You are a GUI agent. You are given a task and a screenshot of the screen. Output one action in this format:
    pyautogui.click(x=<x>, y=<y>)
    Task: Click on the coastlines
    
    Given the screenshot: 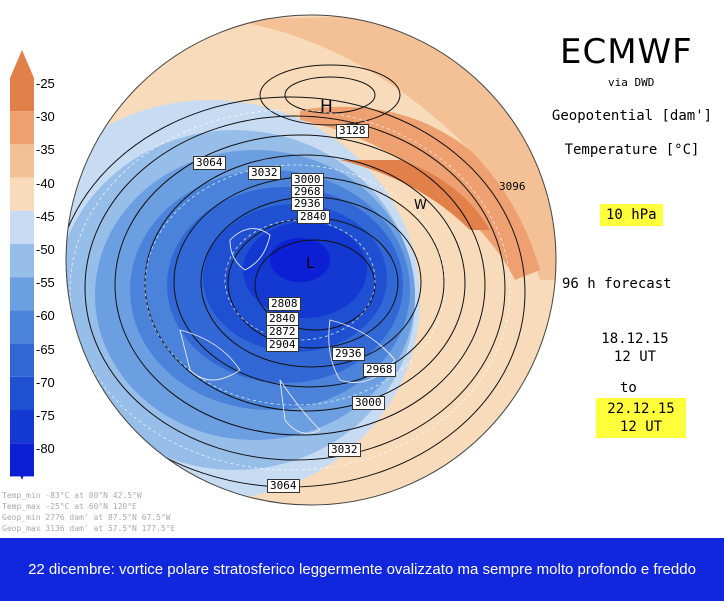 What is the action you would take?
    pyautogui.click(x=287, y=331)
    